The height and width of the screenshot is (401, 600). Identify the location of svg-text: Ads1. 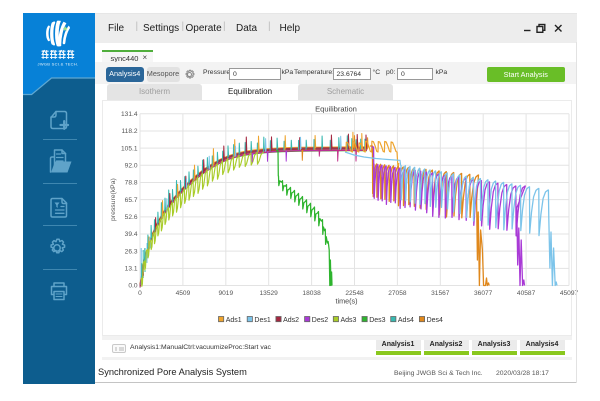
(234, 320).